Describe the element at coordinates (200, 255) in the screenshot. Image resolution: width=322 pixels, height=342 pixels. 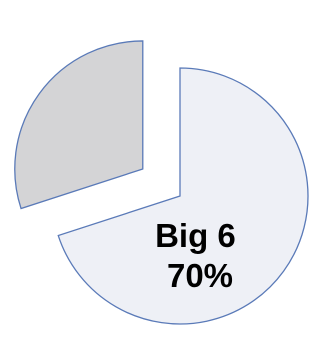
I see `pie-slice-big-6-label: Big 6 70%` at that location.